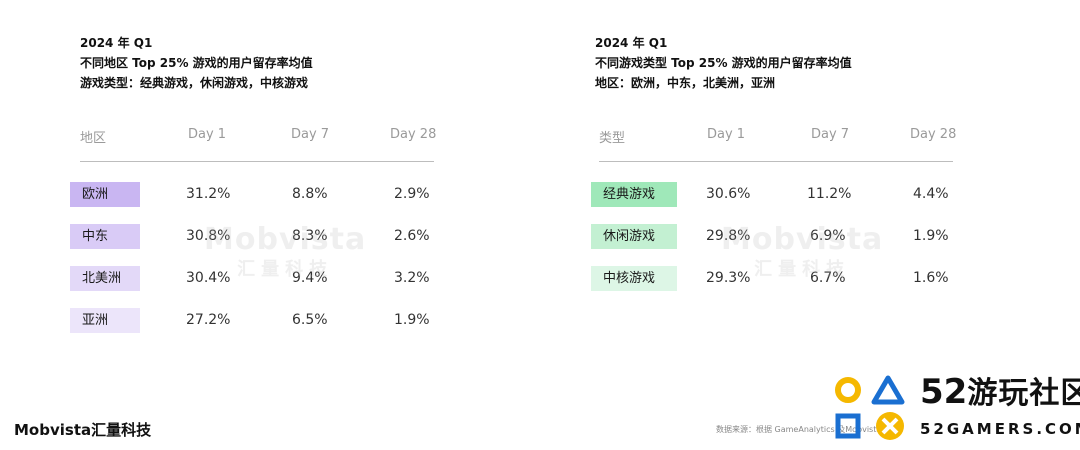 This screenshot has width=1080, height=450. Describe the element at coordinates (888, 390) in the screenshot. I see `triangle-icon` at that location.